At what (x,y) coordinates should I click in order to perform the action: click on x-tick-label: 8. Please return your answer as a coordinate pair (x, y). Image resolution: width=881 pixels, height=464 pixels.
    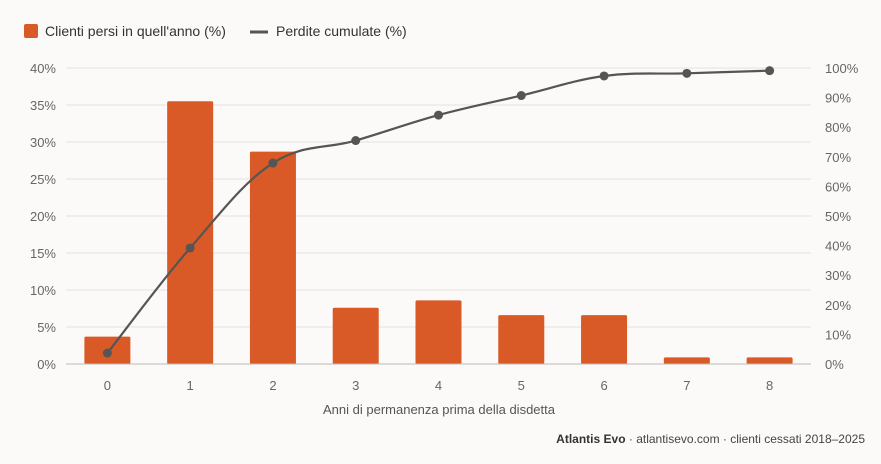
    Looking at the image, I should click on (769, 385).